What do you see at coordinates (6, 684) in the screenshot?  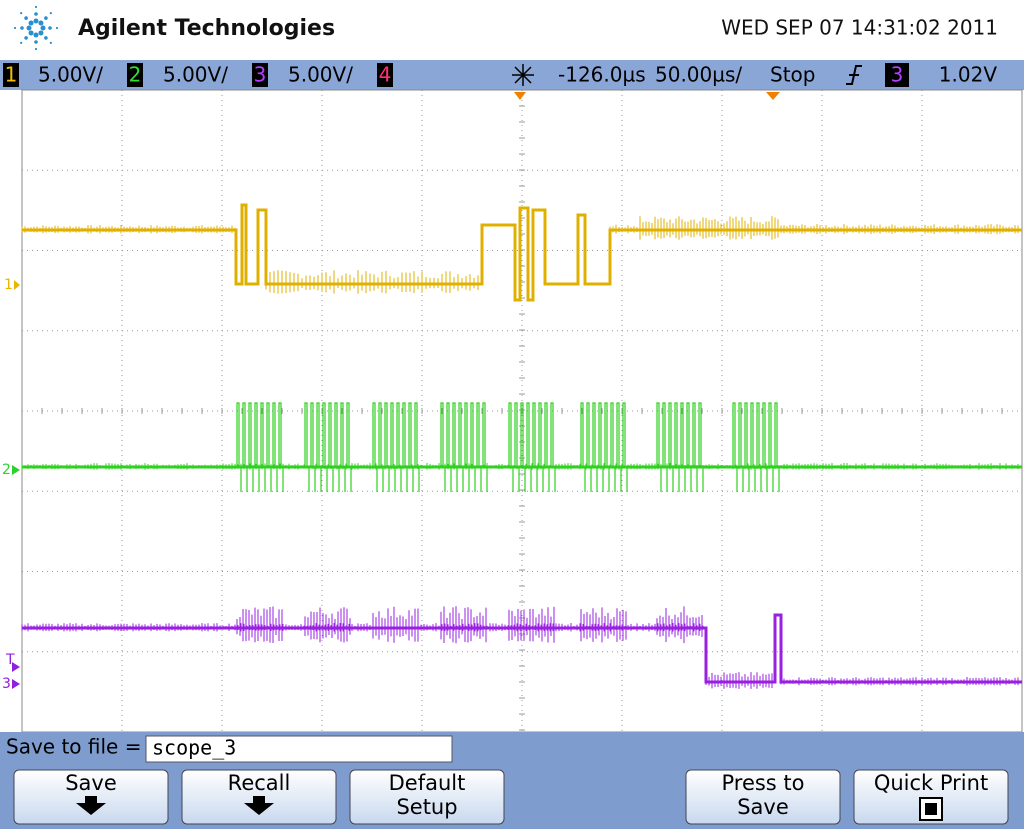 I see `ch3-marker: 3` at bounding box center [6, 684].